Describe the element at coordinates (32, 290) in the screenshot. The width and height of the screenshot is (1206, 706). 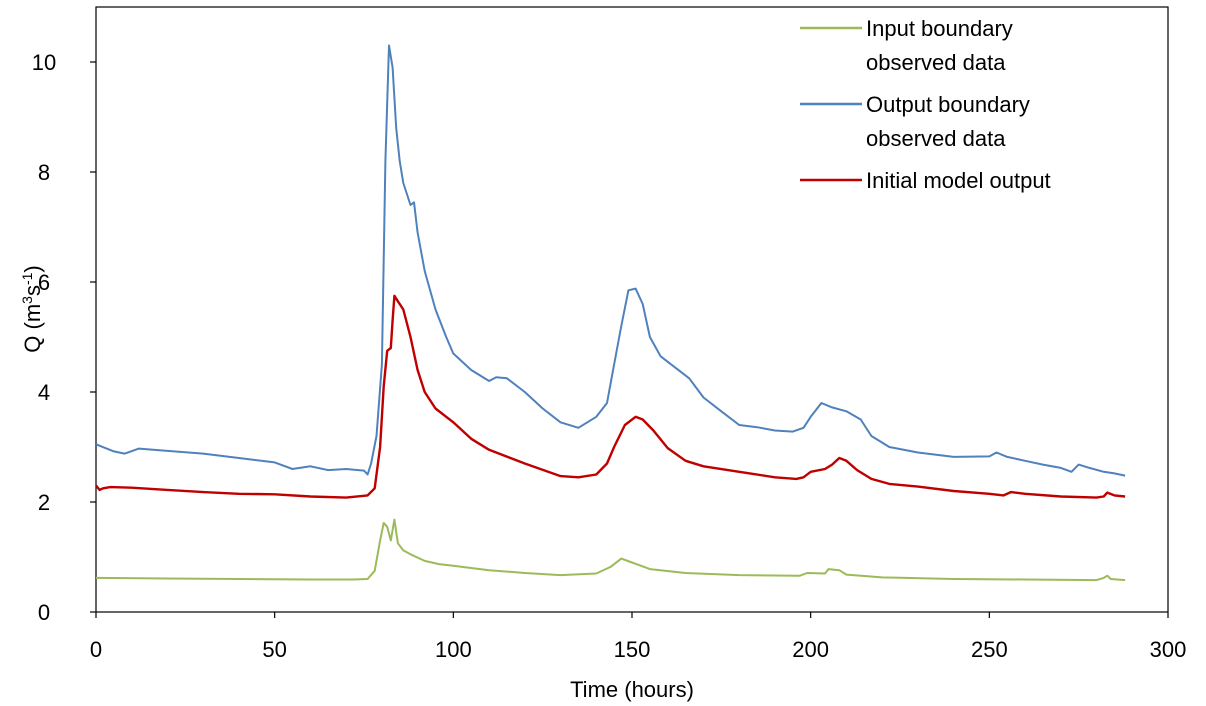
I see `y-axis-title-mid: s` at that location.